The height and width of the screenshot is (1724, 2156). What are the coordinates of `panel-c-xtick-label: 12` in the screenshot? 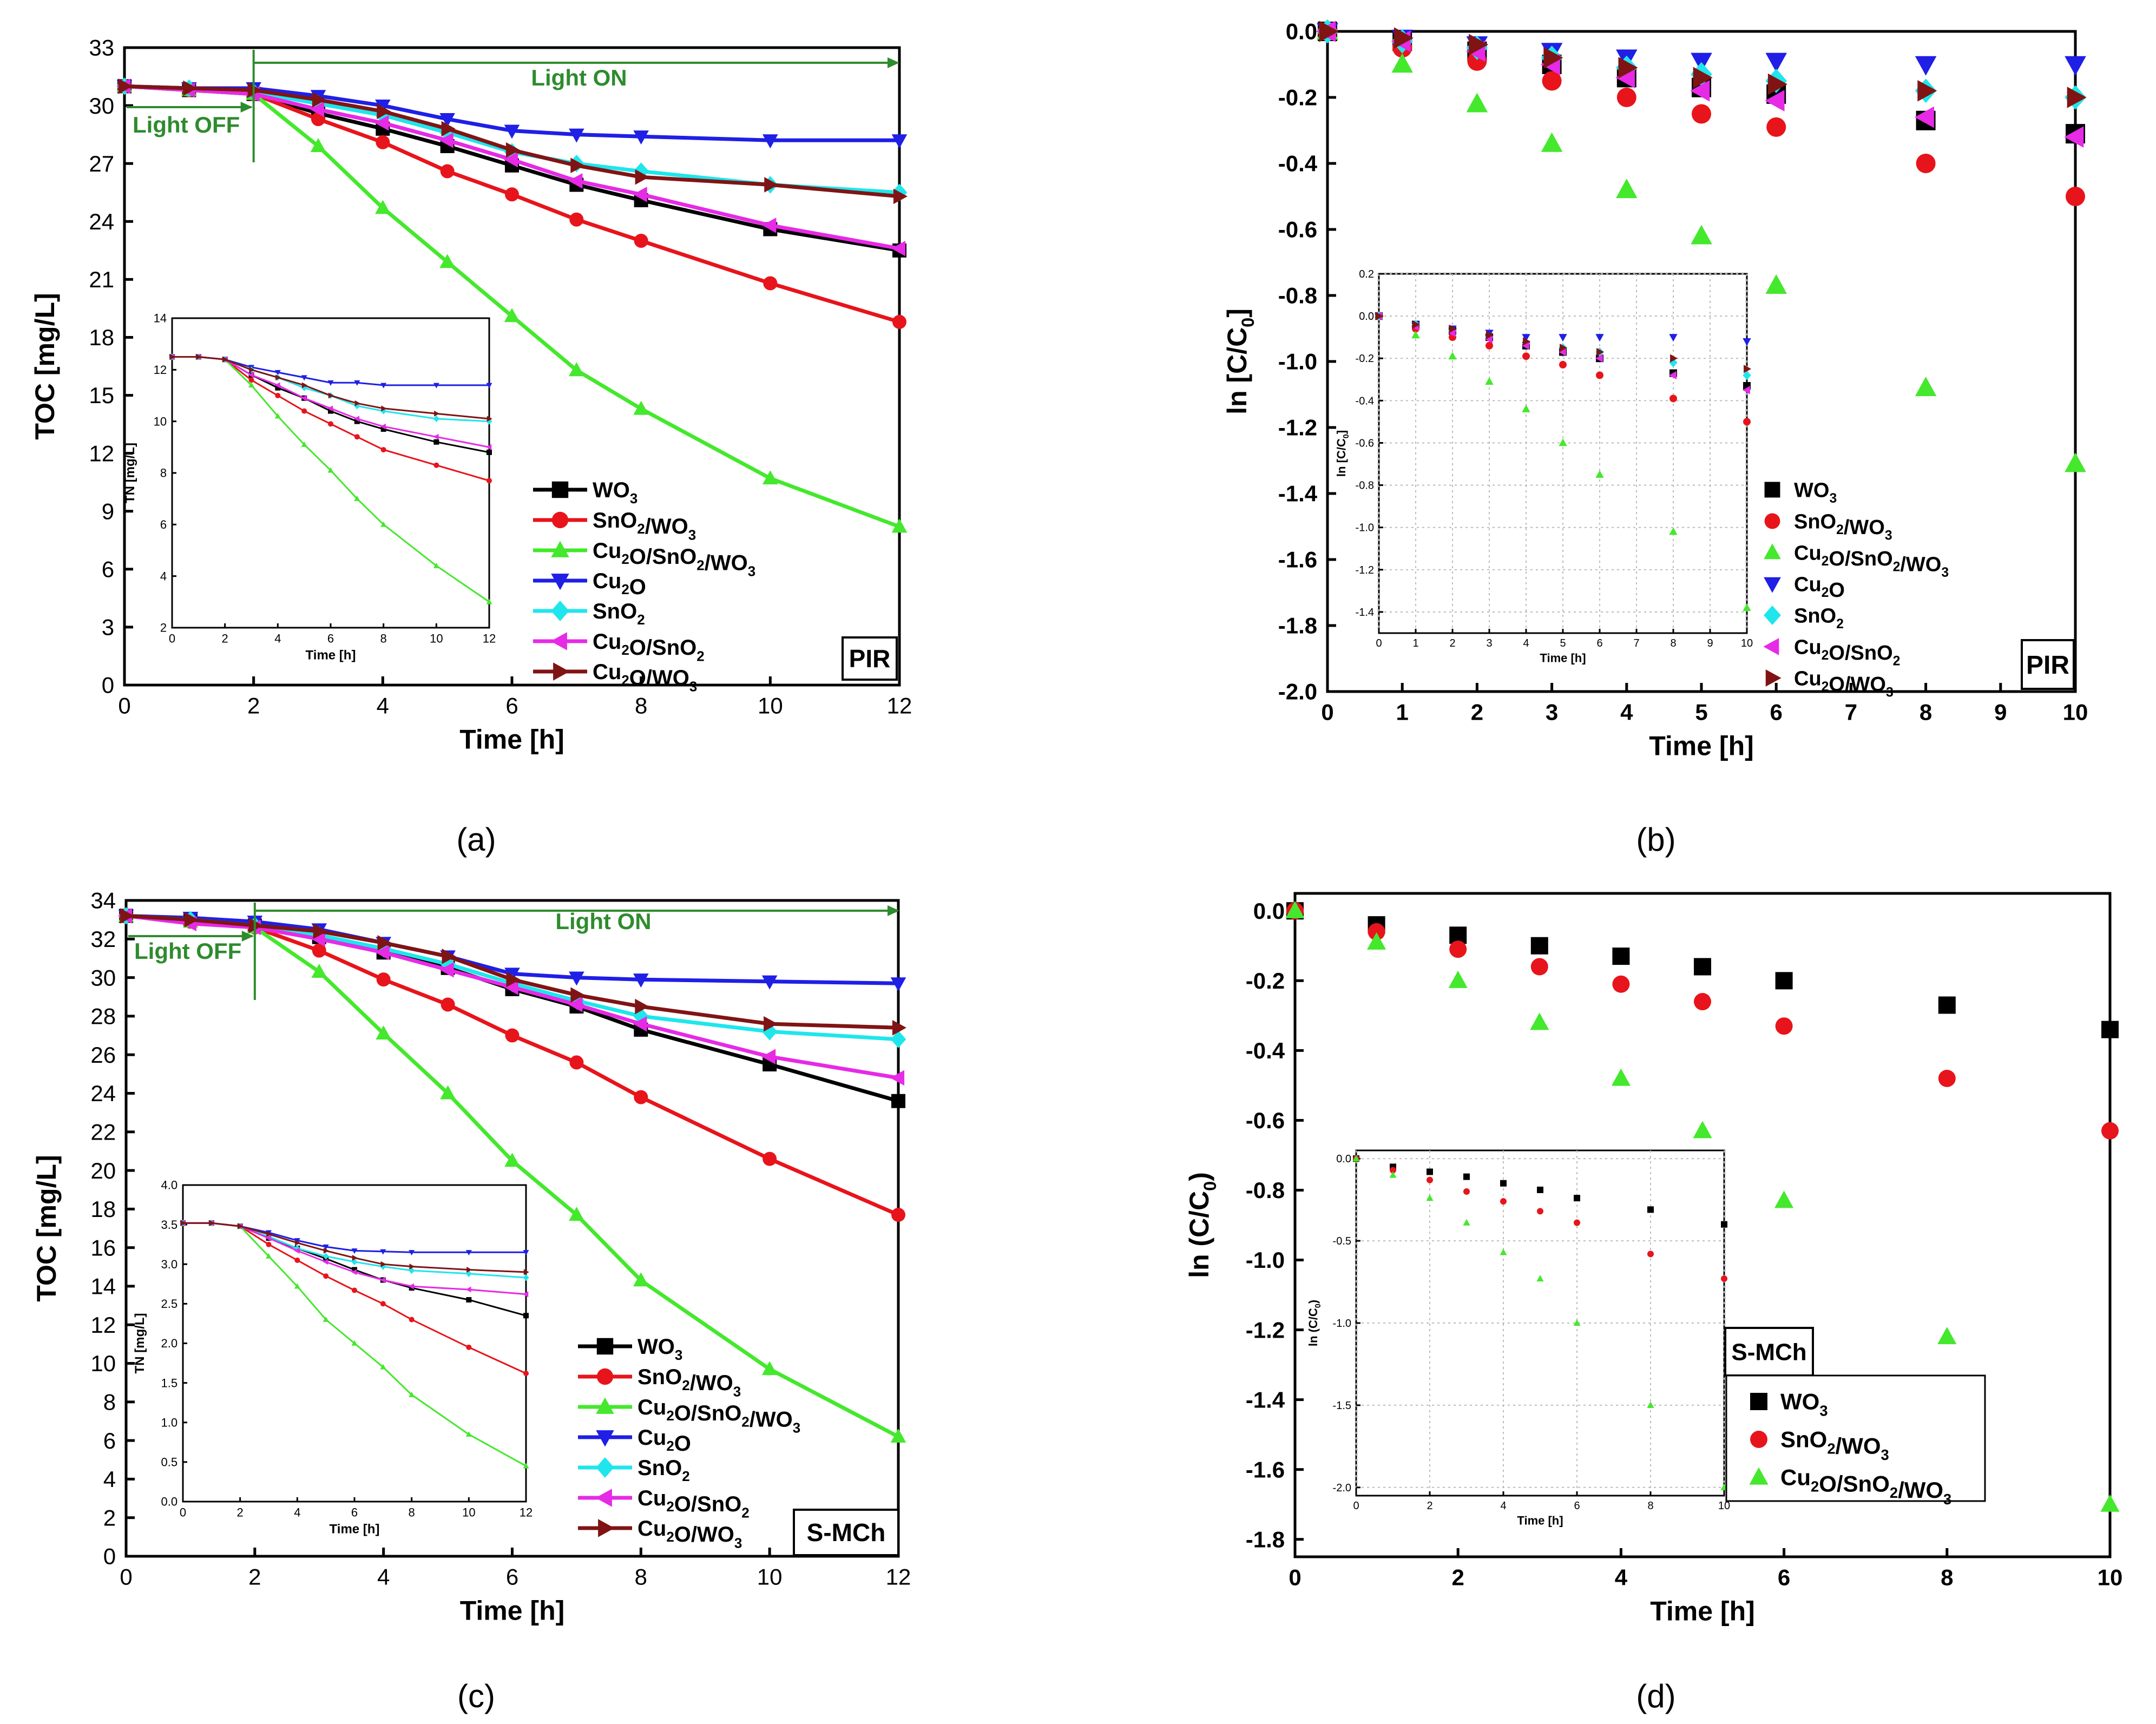 It's located at (898, 1577).